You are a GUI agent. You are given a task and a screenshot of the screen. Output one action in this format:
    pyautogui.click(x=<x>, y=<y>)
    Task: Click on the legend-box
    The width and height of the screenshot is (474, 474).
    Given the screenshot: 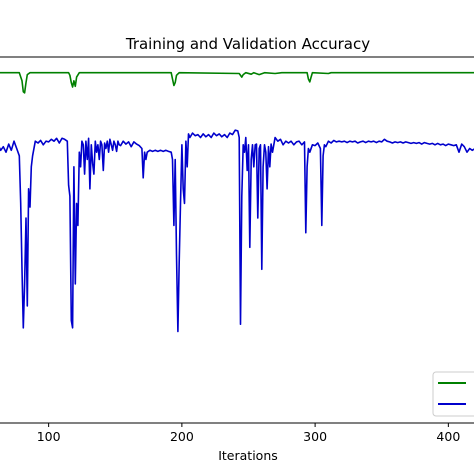 What is the action you would take?
    pyautogui.click(x=453, y=394)
    